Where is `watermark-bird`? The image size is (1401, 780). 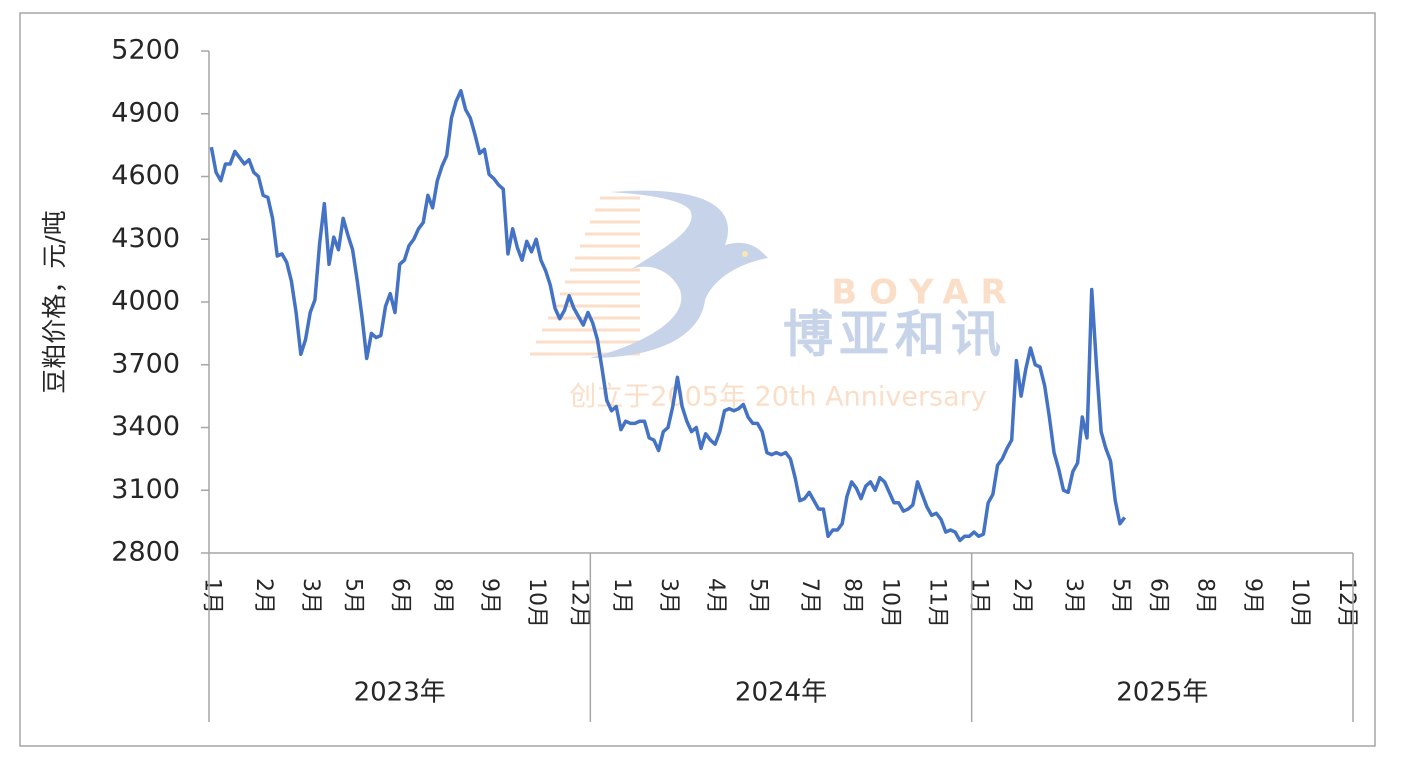 watermark-bird is located at coordinates (679, 274).